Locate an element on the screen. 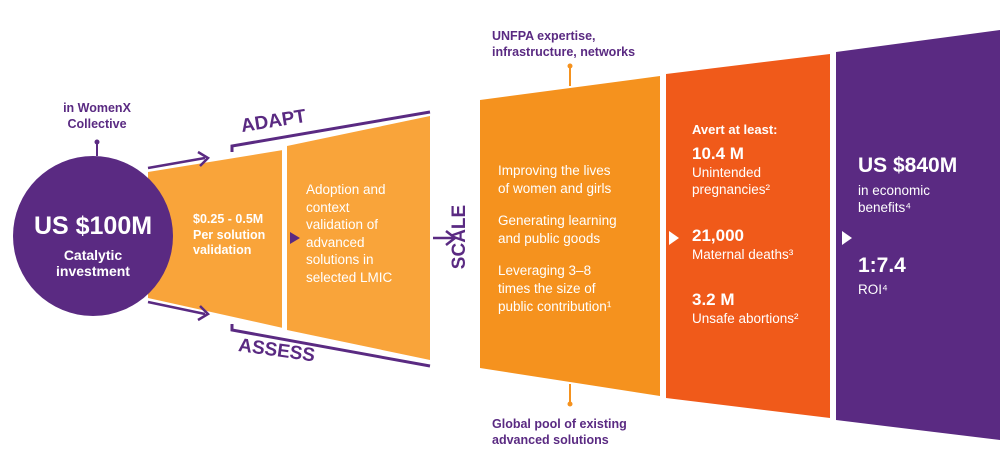 The image size is (1000, 471). lower-arrow-line is located at coordinates (176, 308).